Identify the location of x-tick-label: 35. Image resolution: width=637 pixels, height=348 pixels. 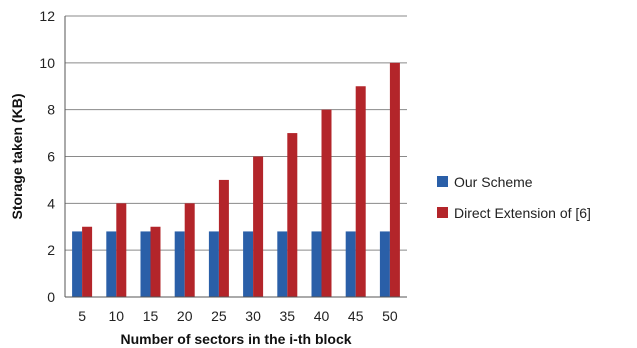
(288, 316).